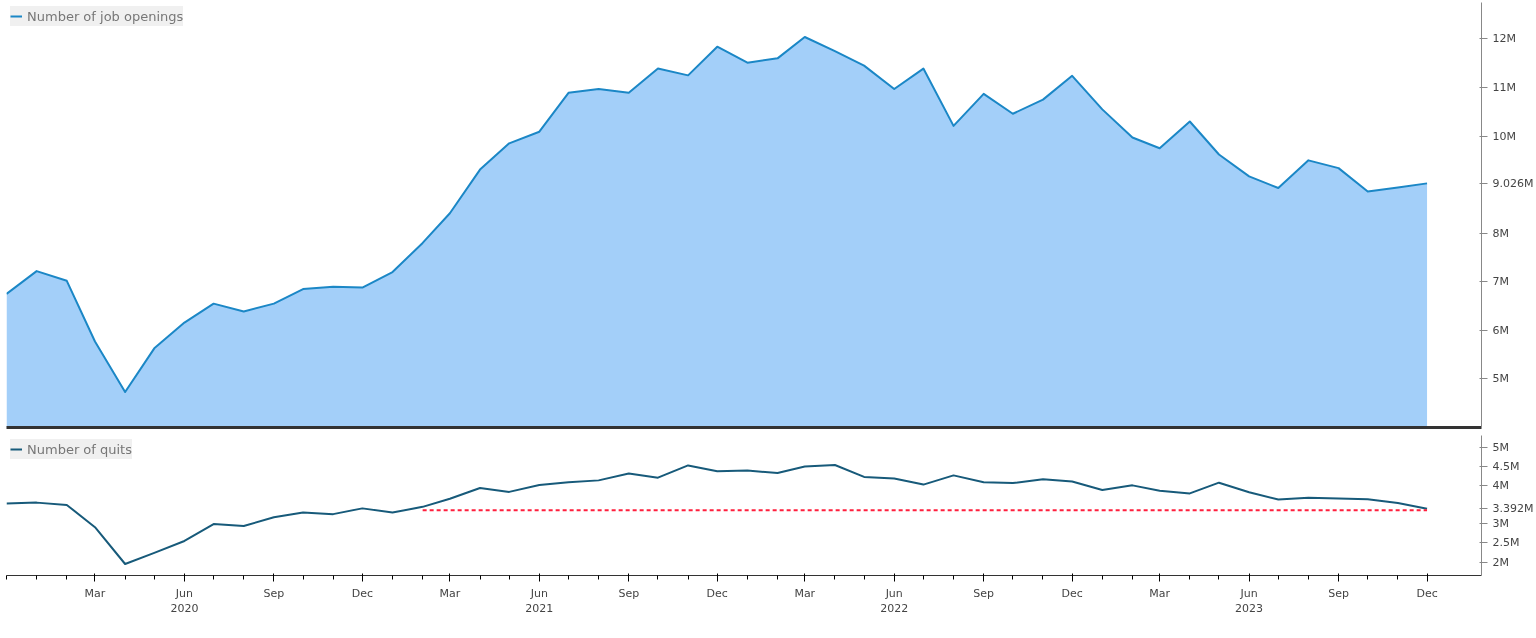 Image resolution: width=1536 pixels, height=638 pixels. Describe the element at coordinates (1506, 466) in the screenshot. I see `y-tick-label: 4.5M` at that location.